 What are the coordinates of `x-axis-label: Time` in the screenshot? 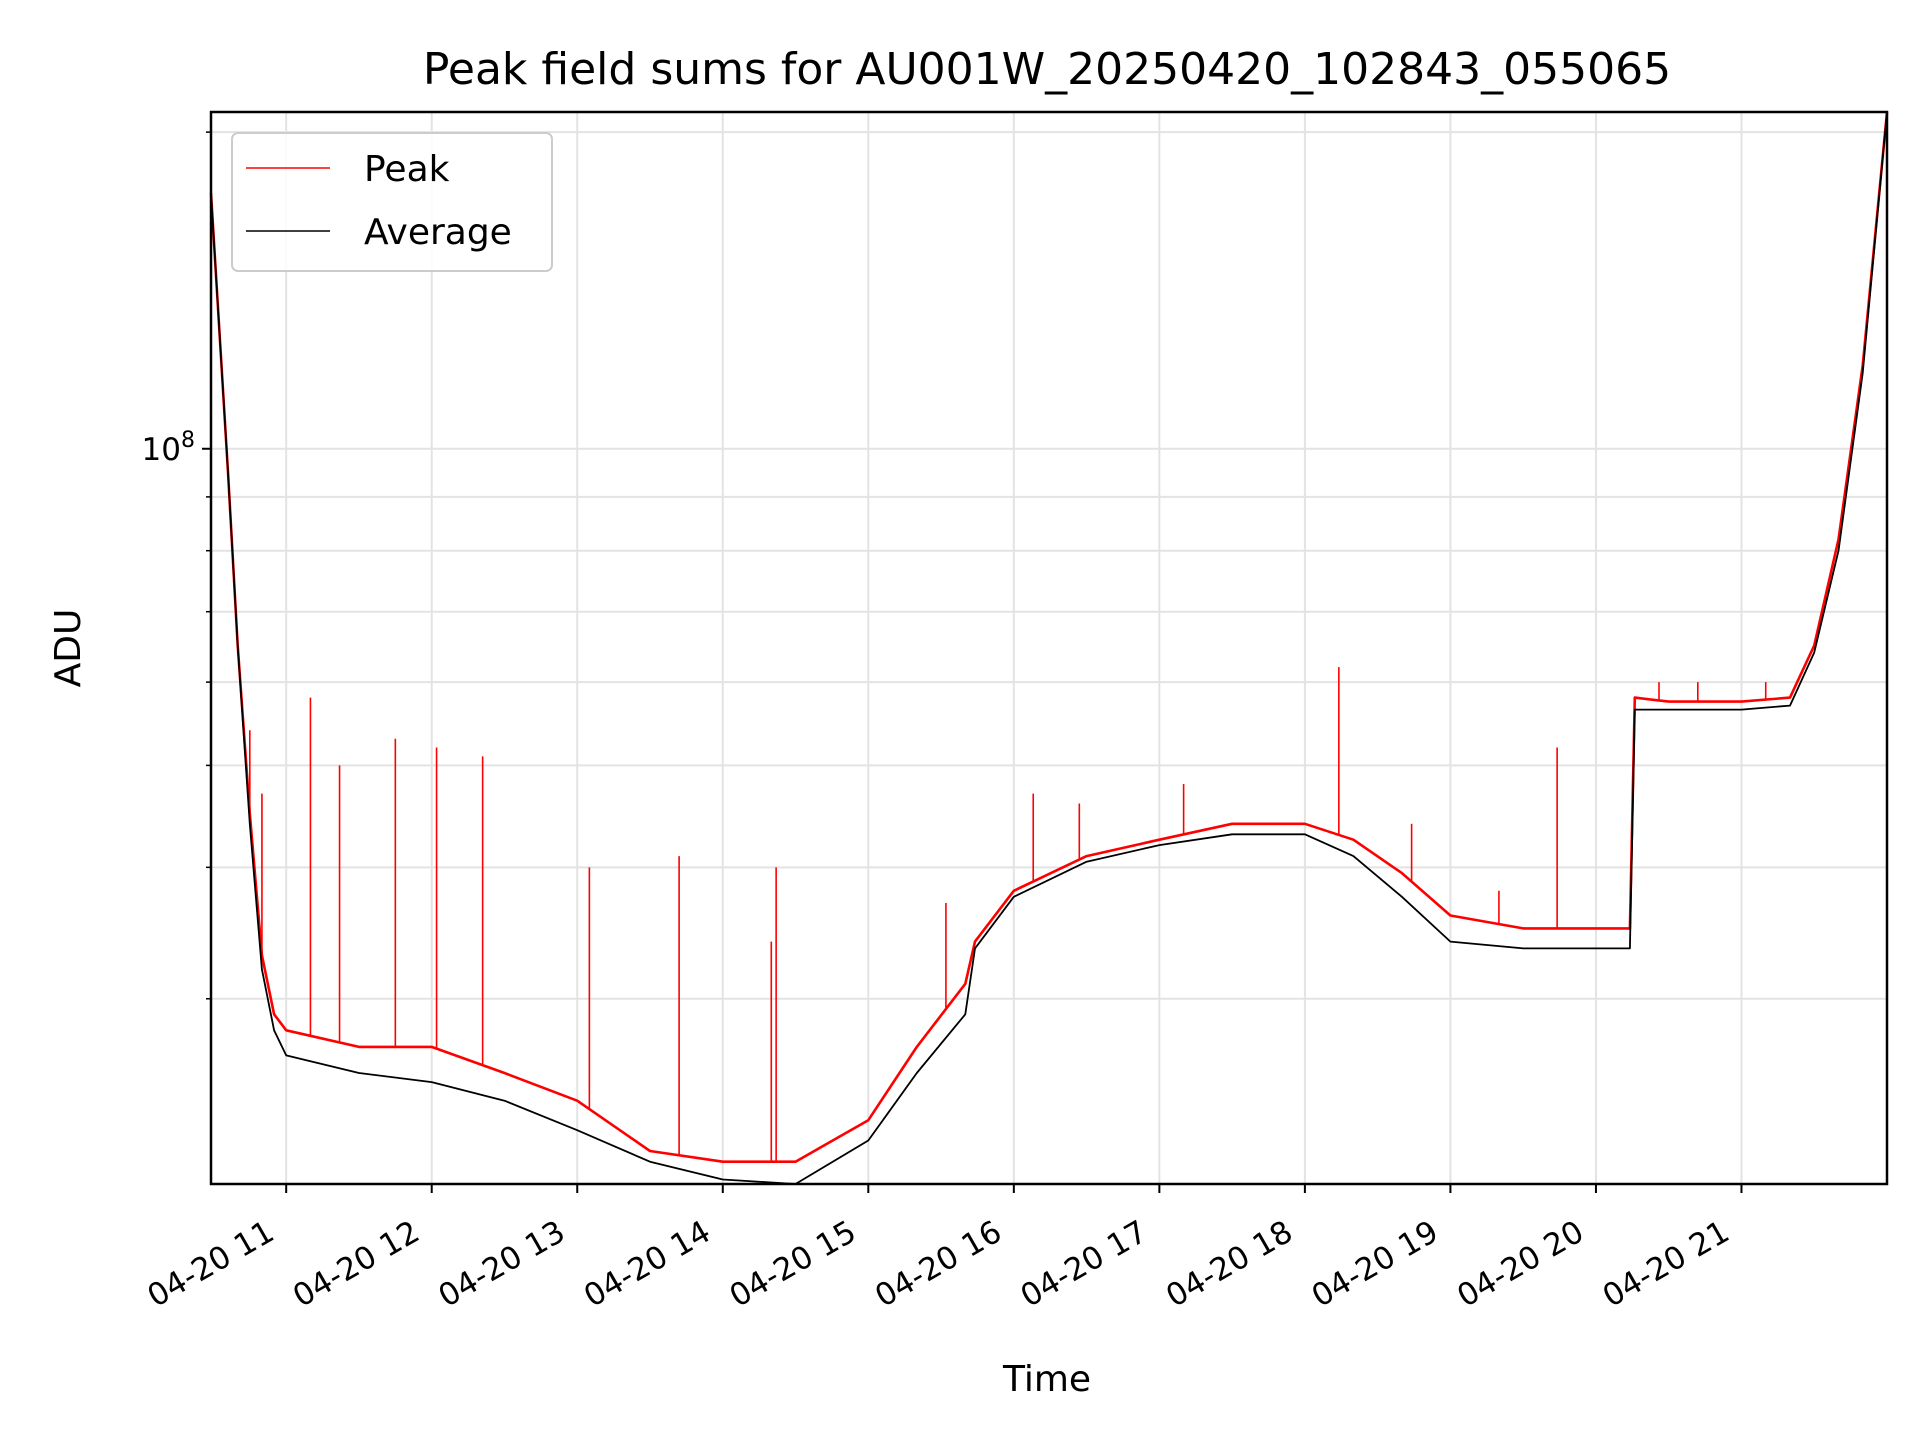 It's located at (1046, 1379).